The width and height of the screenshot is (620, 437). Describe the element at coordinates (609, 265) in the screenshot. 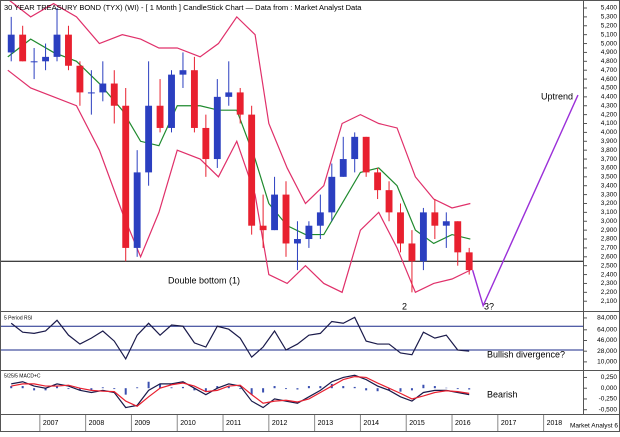

I see `y-tick-label: 2,500` at that location.